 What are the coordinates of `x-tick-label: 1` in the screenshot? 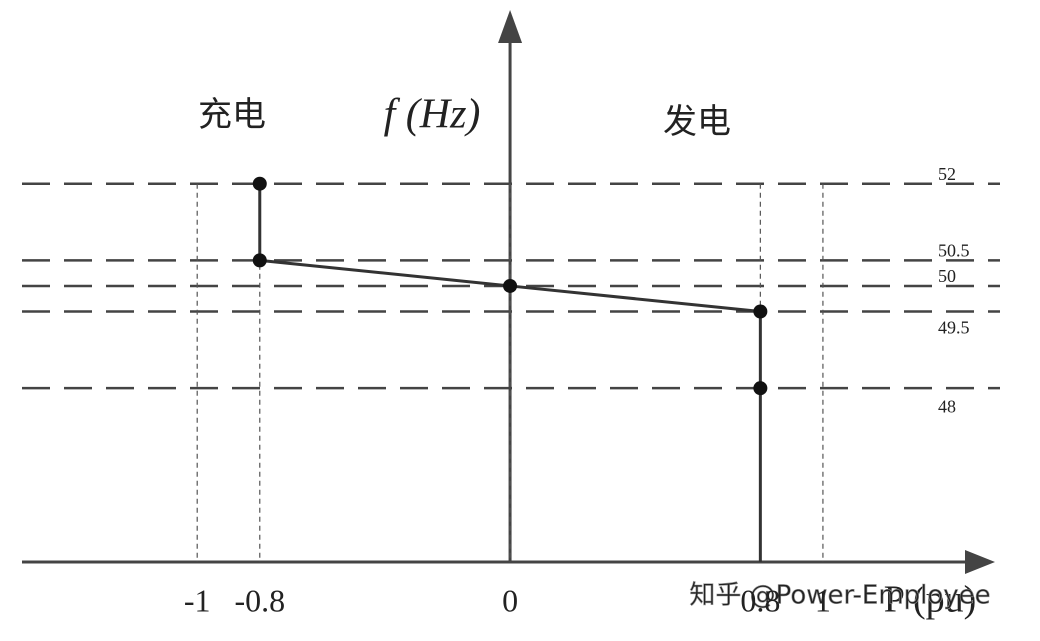 It's located at (823, 600).